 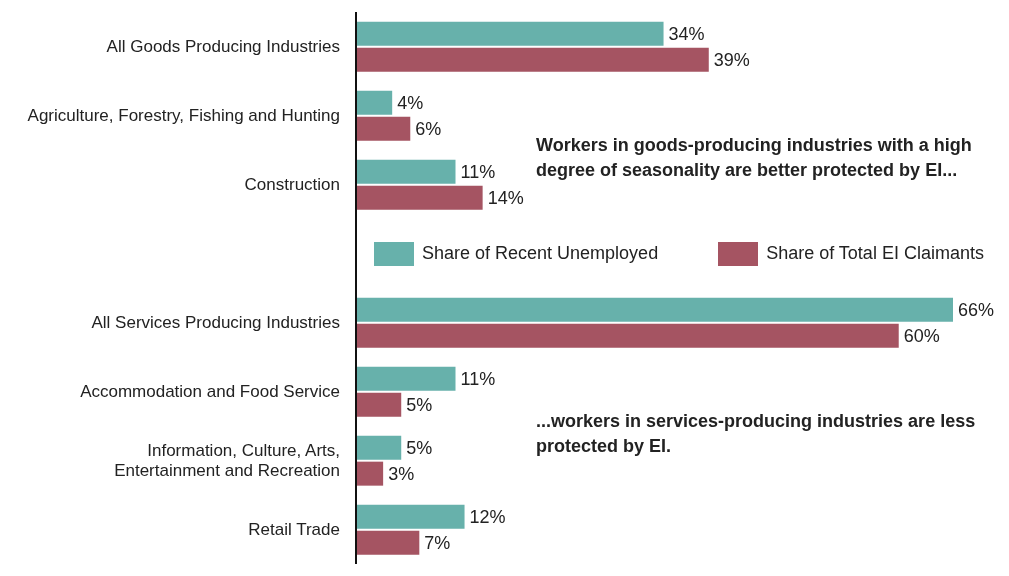 What do you see at coordinates (487, 517) in the screenshot?
I see `data-label: 12%` at bounding box center [487, 517].